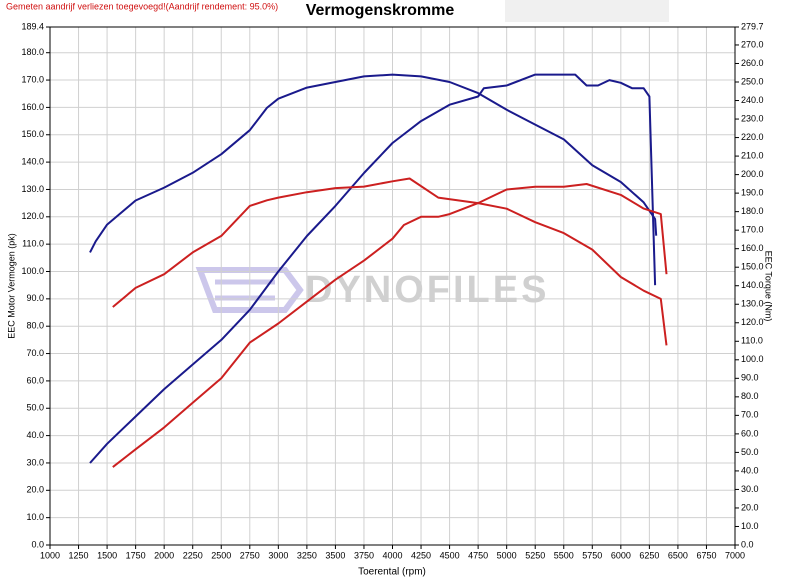 The height and width of the screenshot is (582, 788). Describe the element at coordinates (769, 286) in the screenshot. I see `y2-axis-label: EEC Torque (Nm)` at that location.